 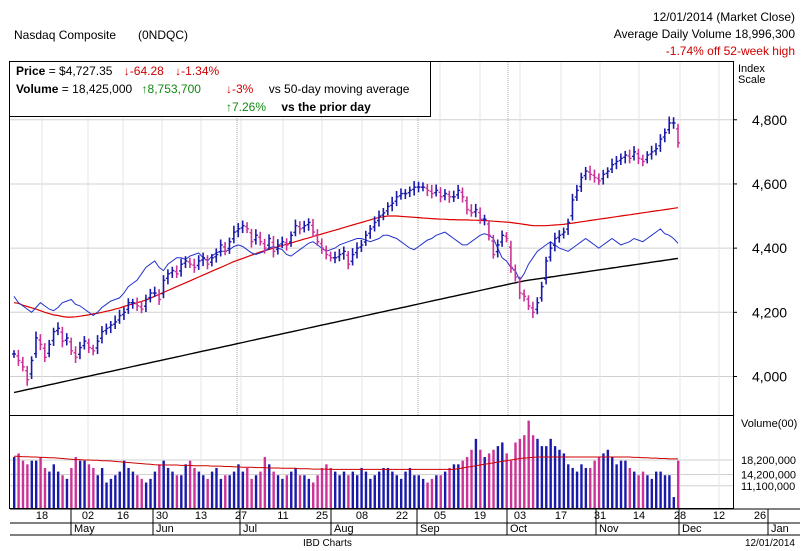 What do you see at coordinates (201, 516) in the screenshot?
I see `date-tick-label: 13` at bounding box center [201, 516].